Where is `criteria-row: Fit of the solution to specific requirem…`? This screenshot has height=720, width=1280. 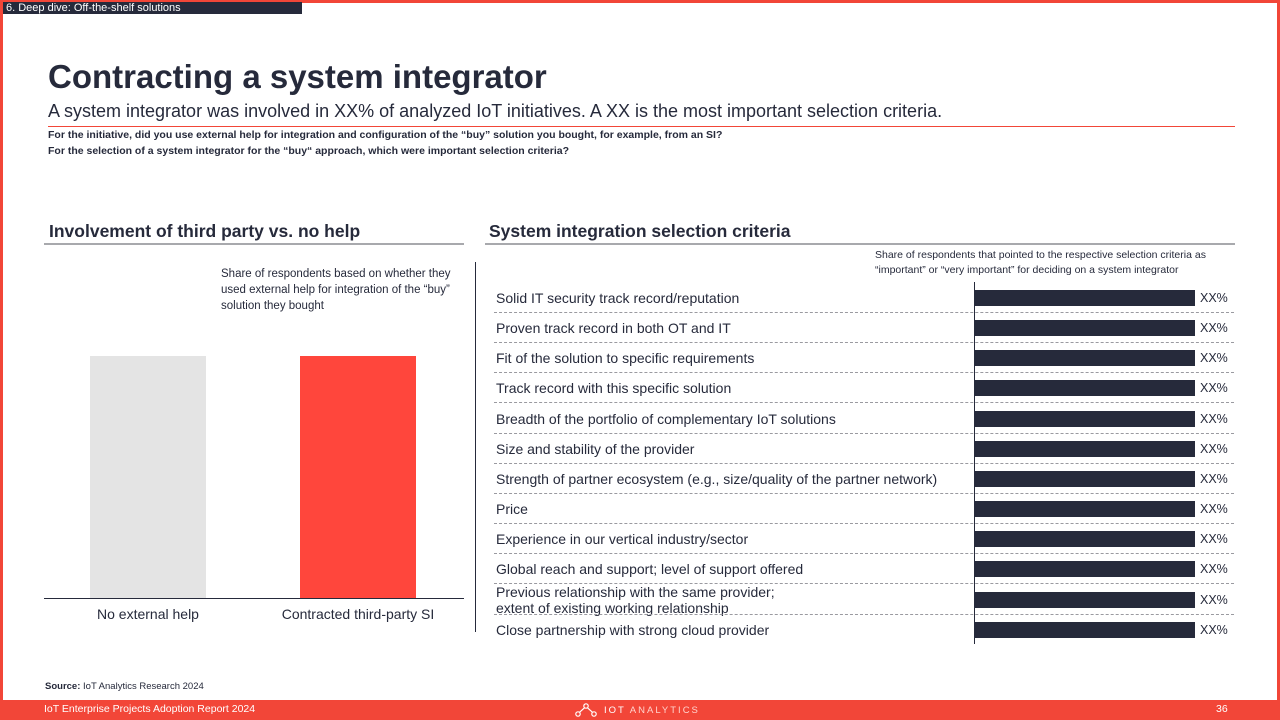
criteria-row: Fit of the solution to specific requirem… is located at coordinates (864, 358).